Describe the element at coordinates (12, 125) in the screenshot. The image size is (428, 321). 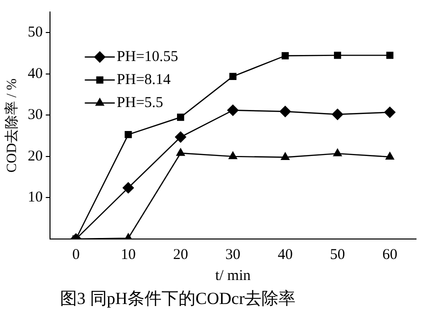
I see `y-axis-title: COD去除率 / %` at that location.